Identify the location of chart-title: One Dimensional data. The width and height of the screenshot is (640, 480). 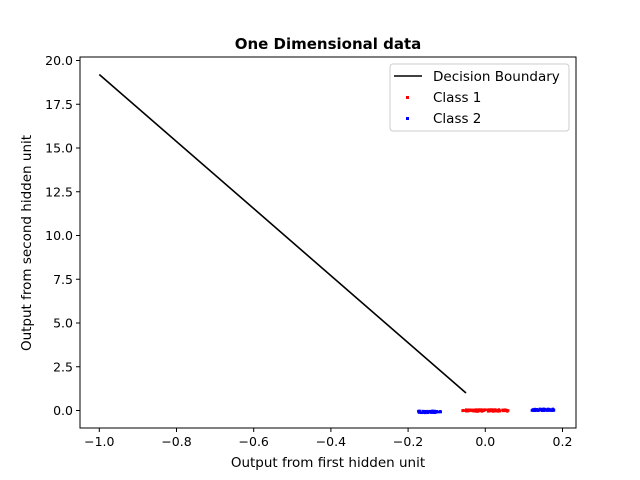
(328, 44).